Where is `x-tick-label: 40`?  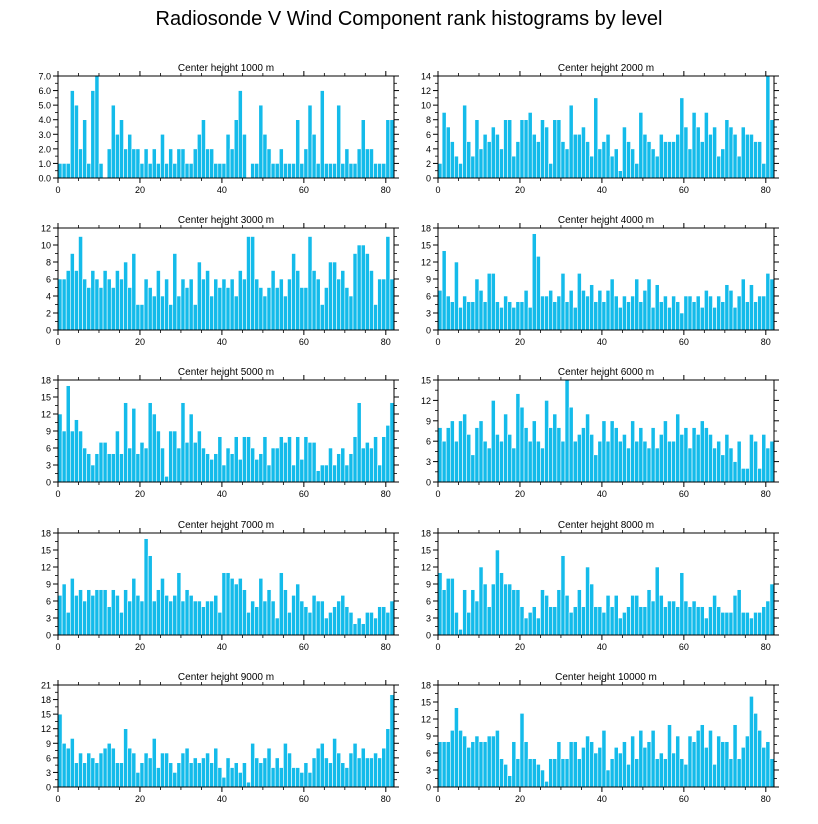 x-tick-label: 40 is located at coordinates (222, 190).